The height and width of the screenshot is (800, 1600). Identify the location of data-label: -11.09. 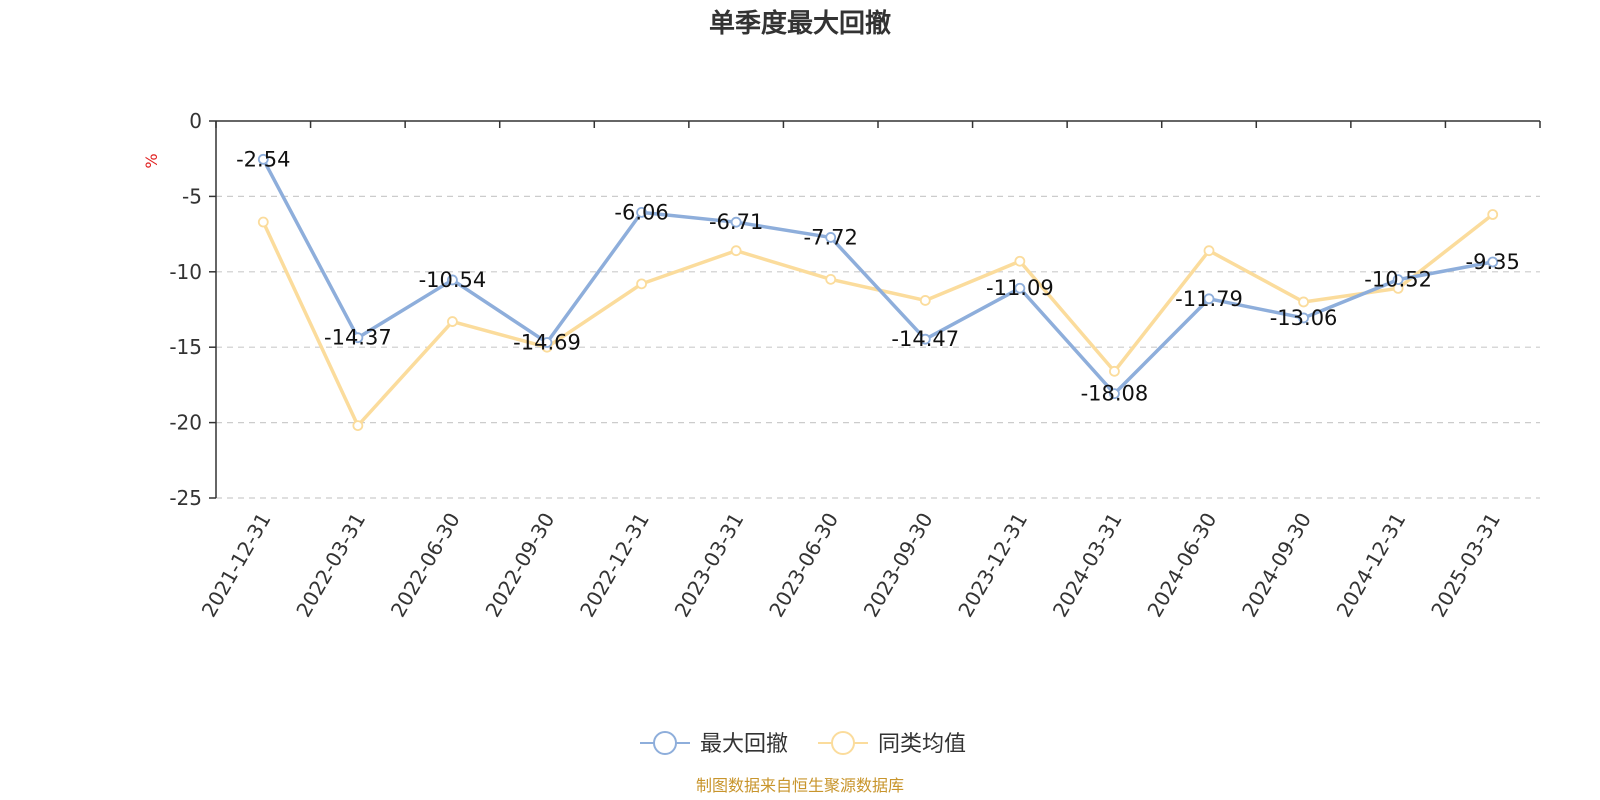
(1020, 288).